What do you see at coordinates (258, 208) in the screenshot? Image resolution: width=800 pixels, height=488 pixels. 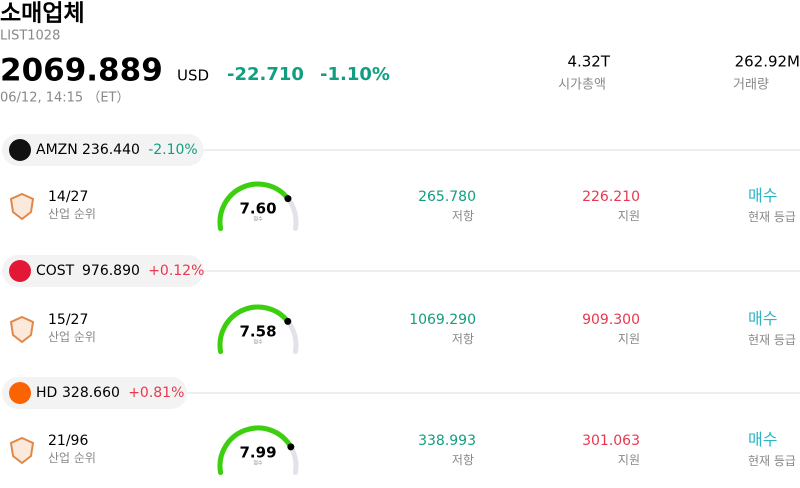 I see `score: 7.60` at bounding box center [258, 208].